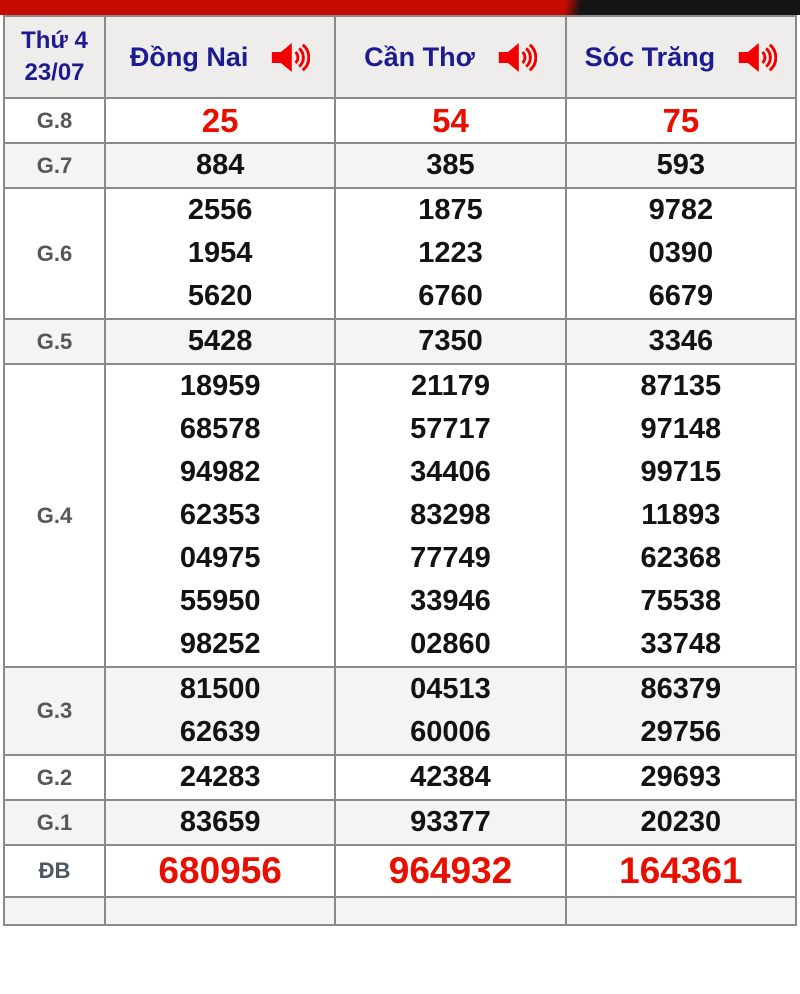 This screenshot has width=800, height=994. Describe the element at coordinates (450, 644) in the screenshot. I see `result-number: 02860` at that location.